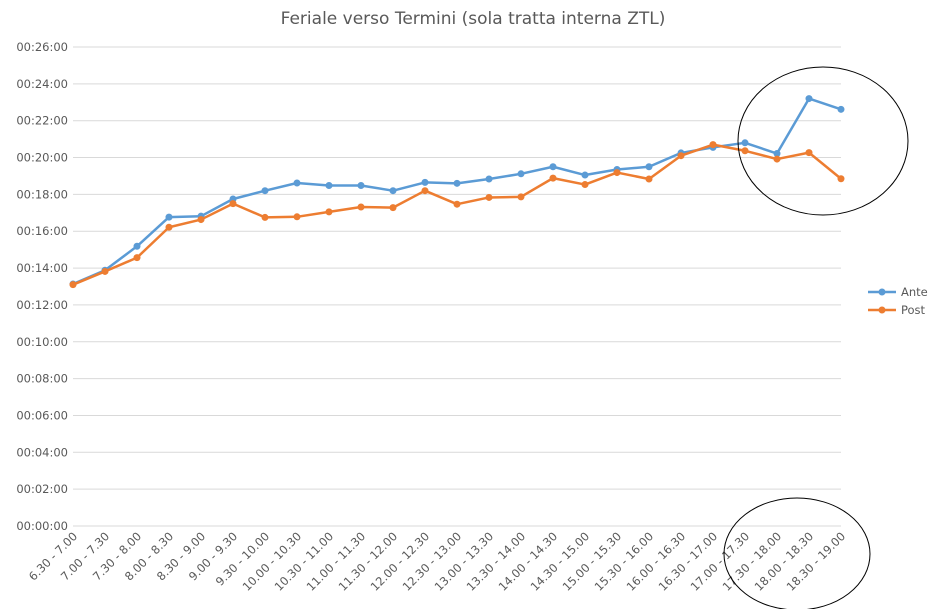 The image size is (939, 614). I want to click on y-tick-label: 00:16:00, so click(42, 231).